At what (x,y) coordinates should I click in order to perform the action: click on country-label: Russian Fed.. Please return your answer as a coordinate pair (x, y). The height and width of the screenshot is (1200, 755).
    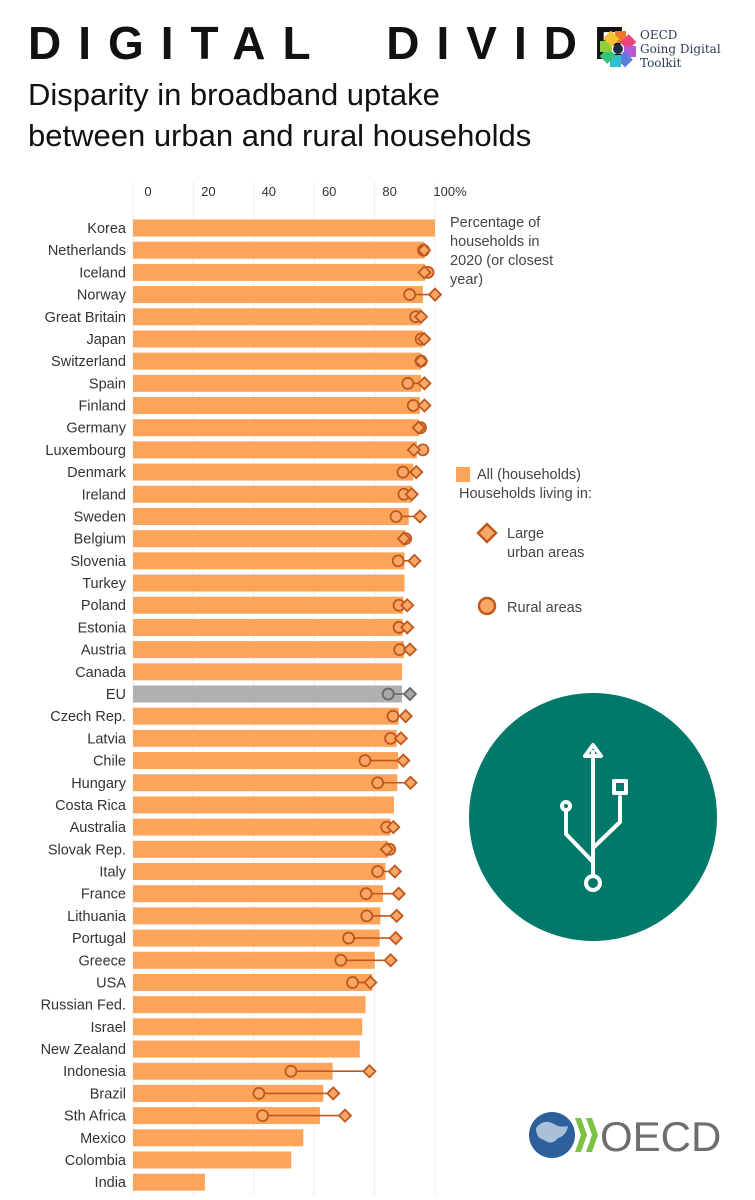
    Looking at the image, I should click on (83, 1006).